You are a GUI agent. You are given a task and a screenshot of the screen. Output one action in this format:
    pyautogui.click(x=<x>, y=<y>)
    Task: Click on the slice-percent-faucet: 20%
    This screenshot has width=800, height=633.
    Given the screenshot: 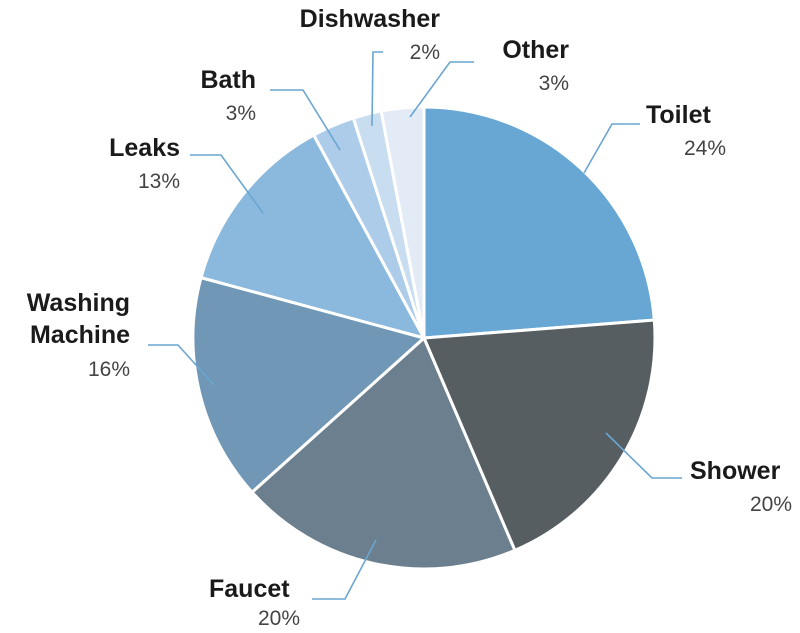 What is the action you would take?
    pyautogui.click(x=279, y=618)
    